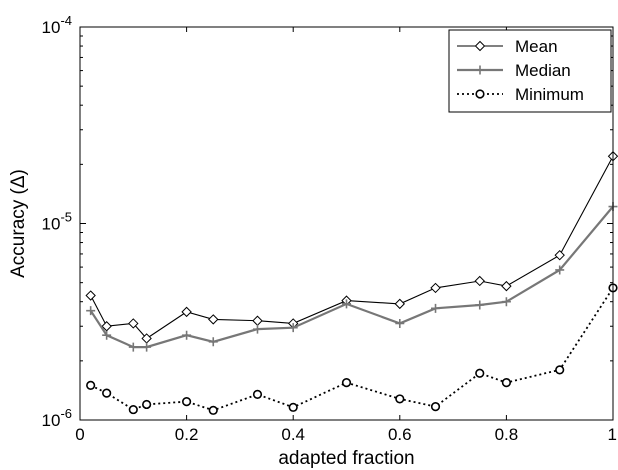 This screenshot has height=470, width=618. I want to click on y-tick-label: 10⁻⁴, so click(57, 25).